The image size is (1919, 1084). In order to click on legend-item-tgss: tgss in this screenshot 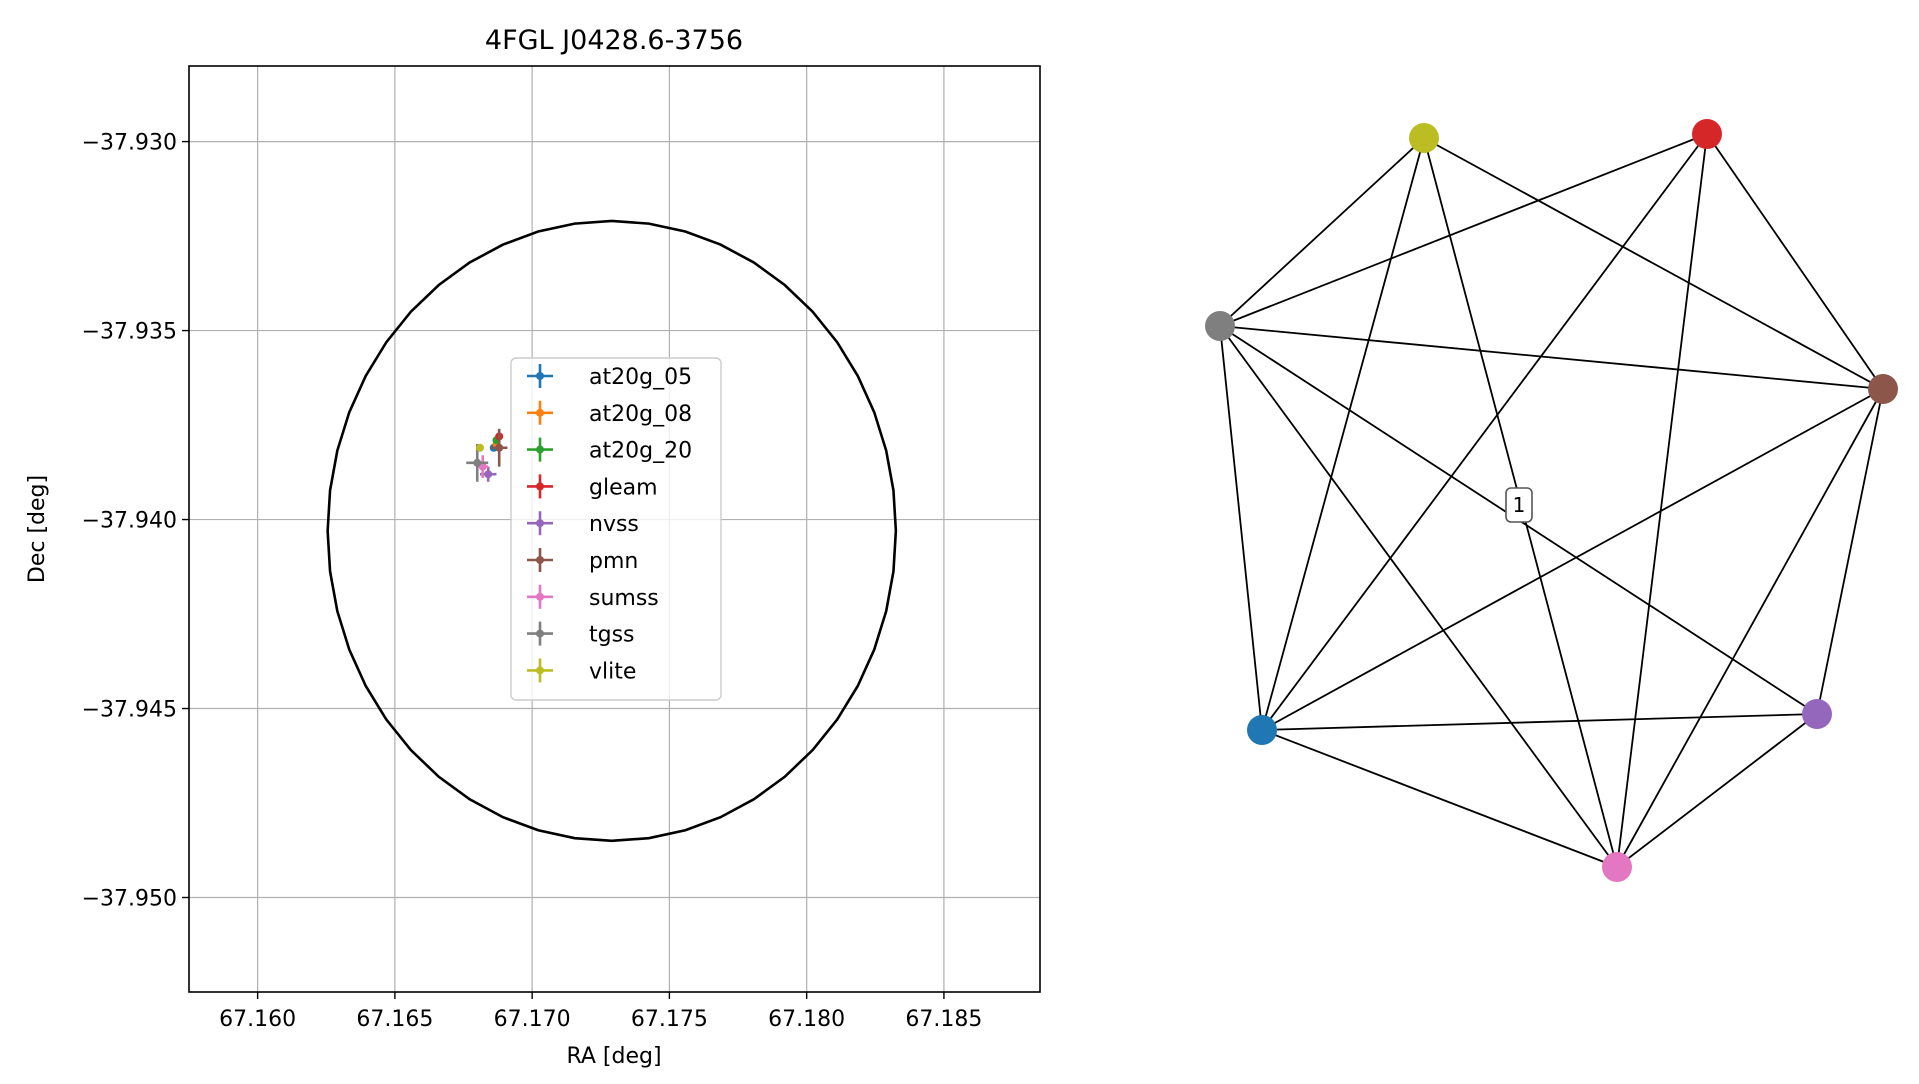, I will do `click(581, 634)`.